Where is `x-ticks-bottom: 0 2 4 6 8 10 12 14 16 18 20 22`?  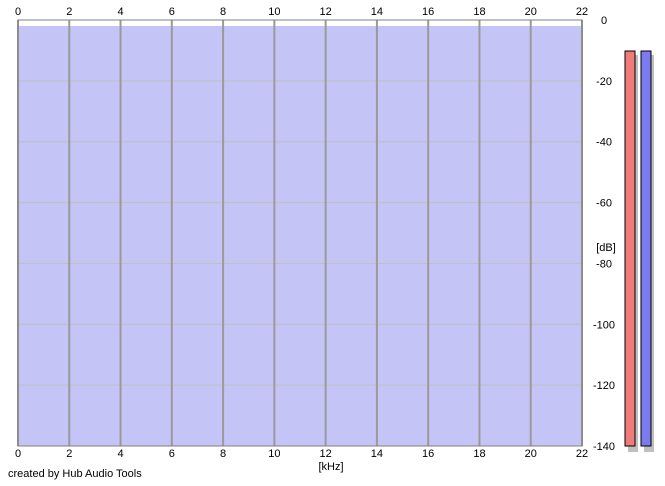 x-ticks-bottom: 0 2 4 6 8 10 12 14 16 18 20 22 is located at coordinates (301, 454).